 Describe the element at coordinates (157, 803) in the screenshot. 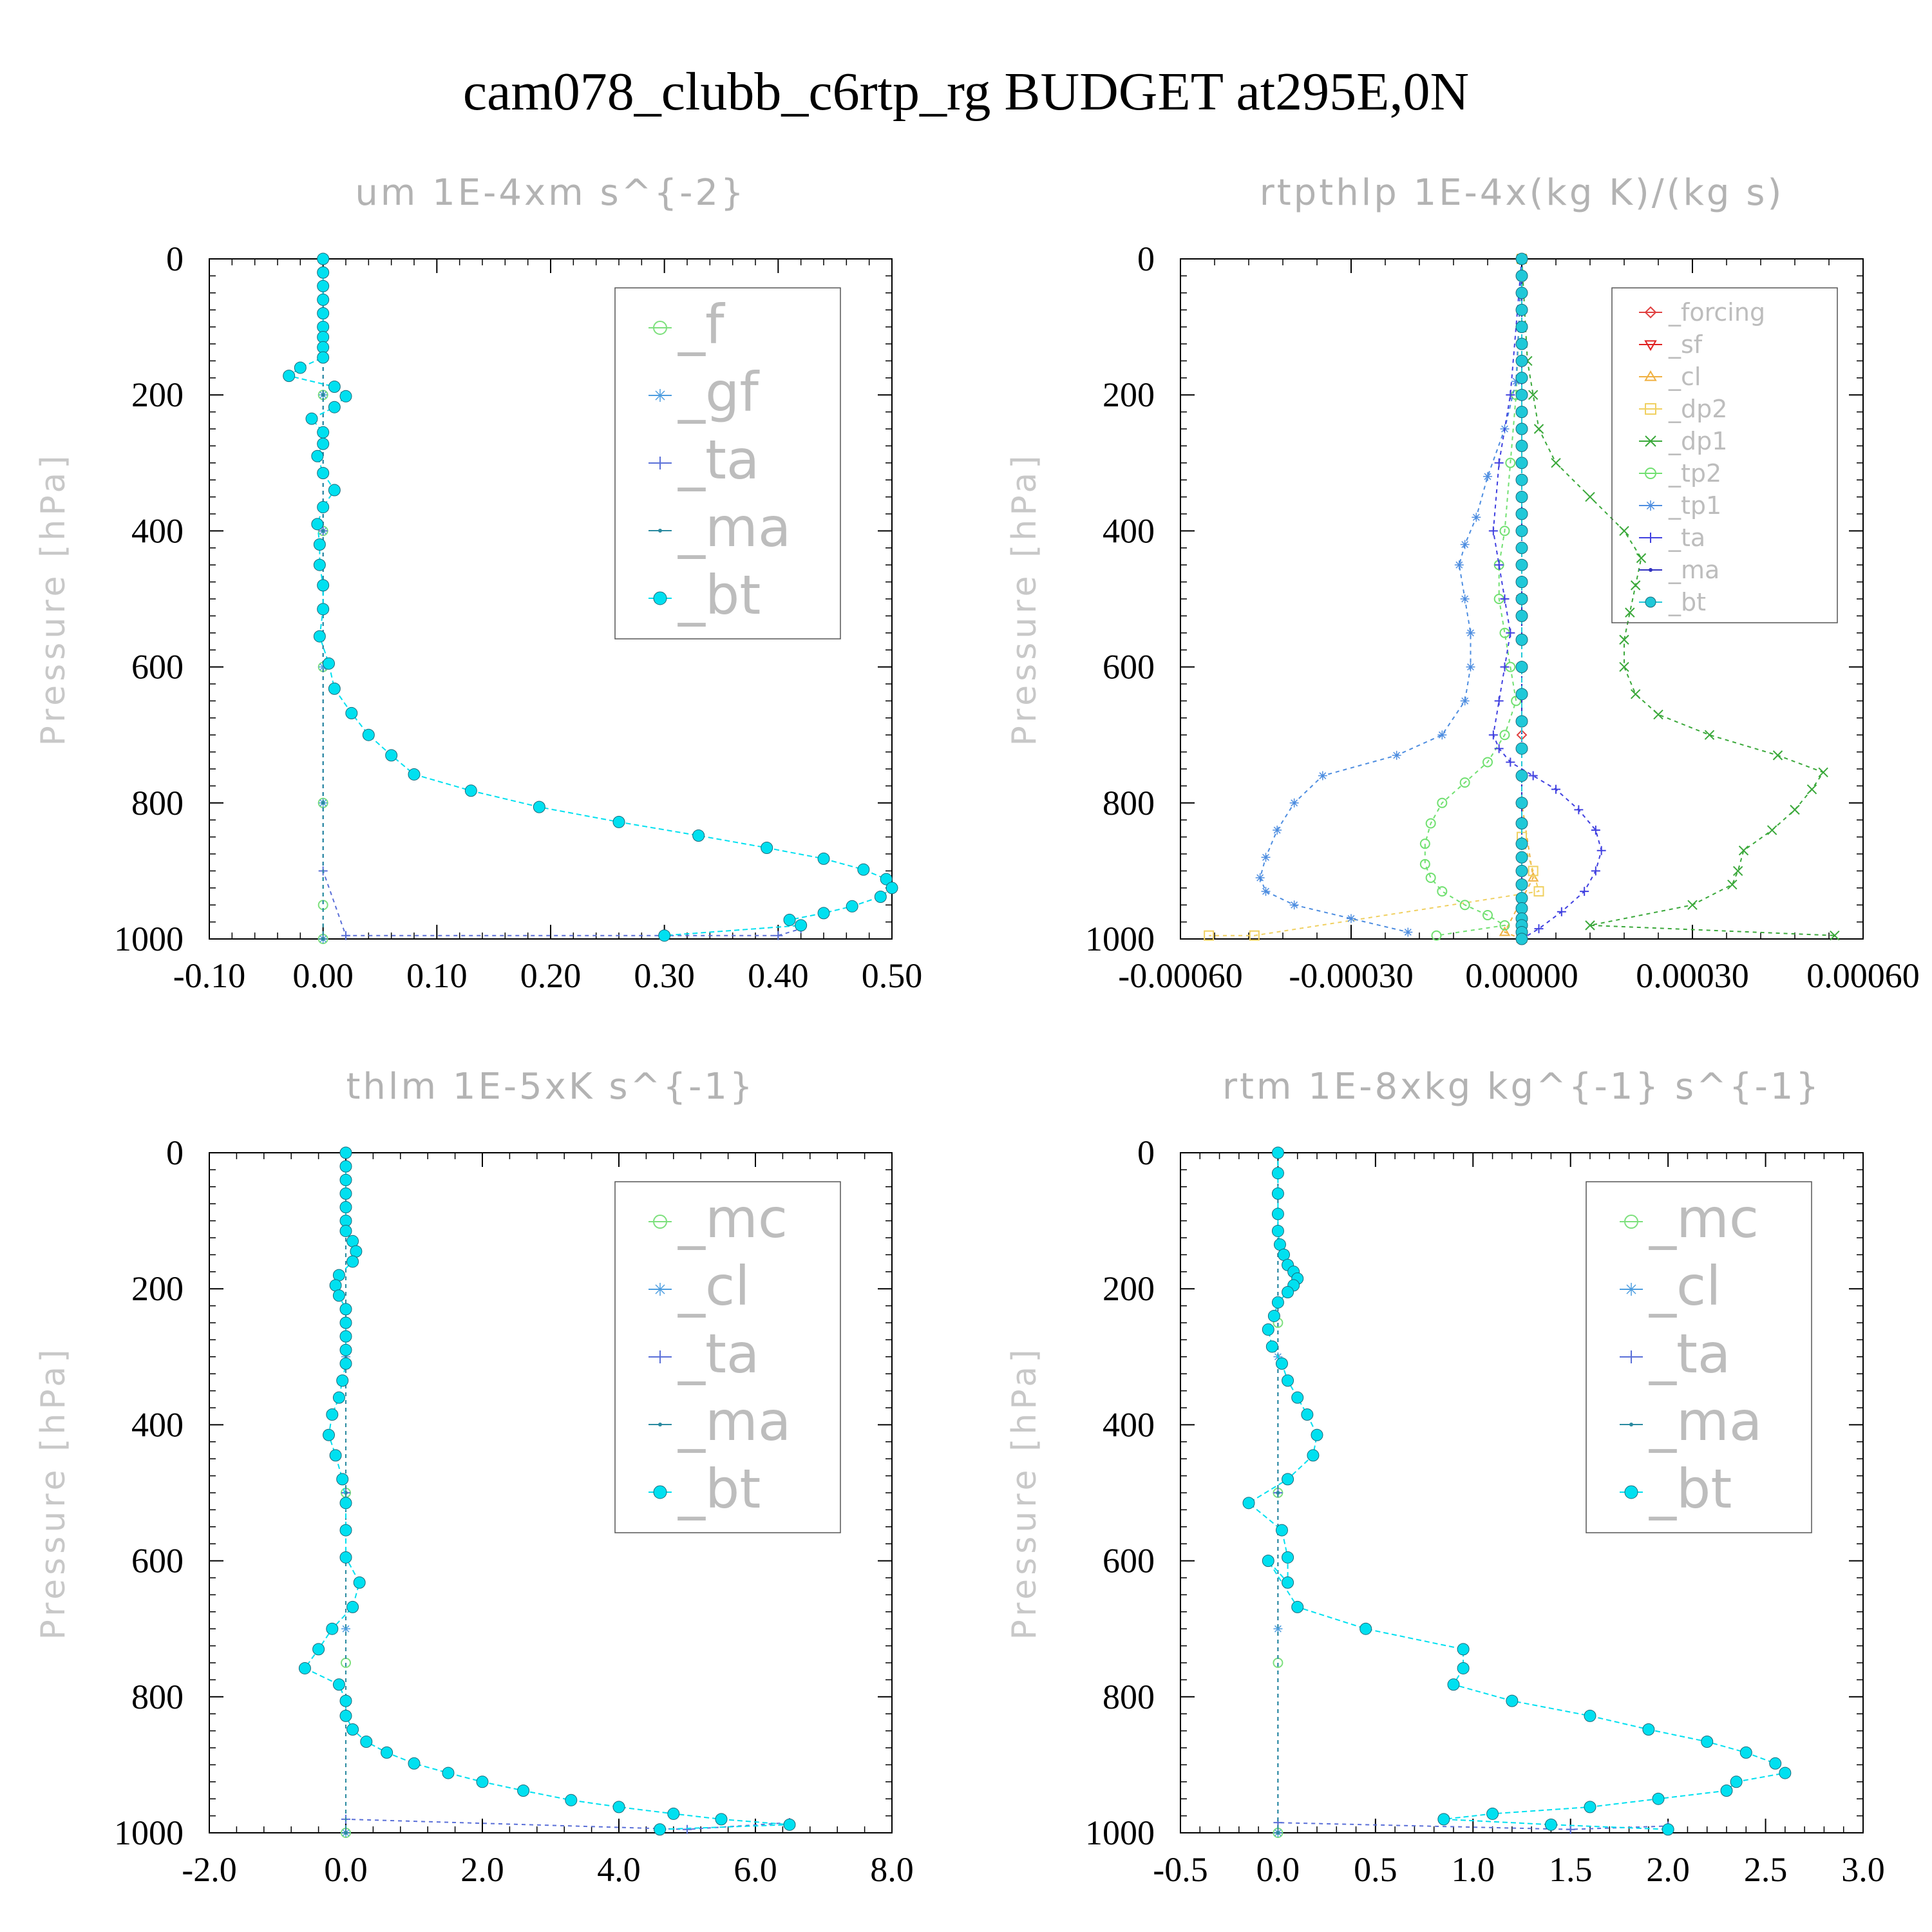

I see `y-tick-label: 800` at that location.